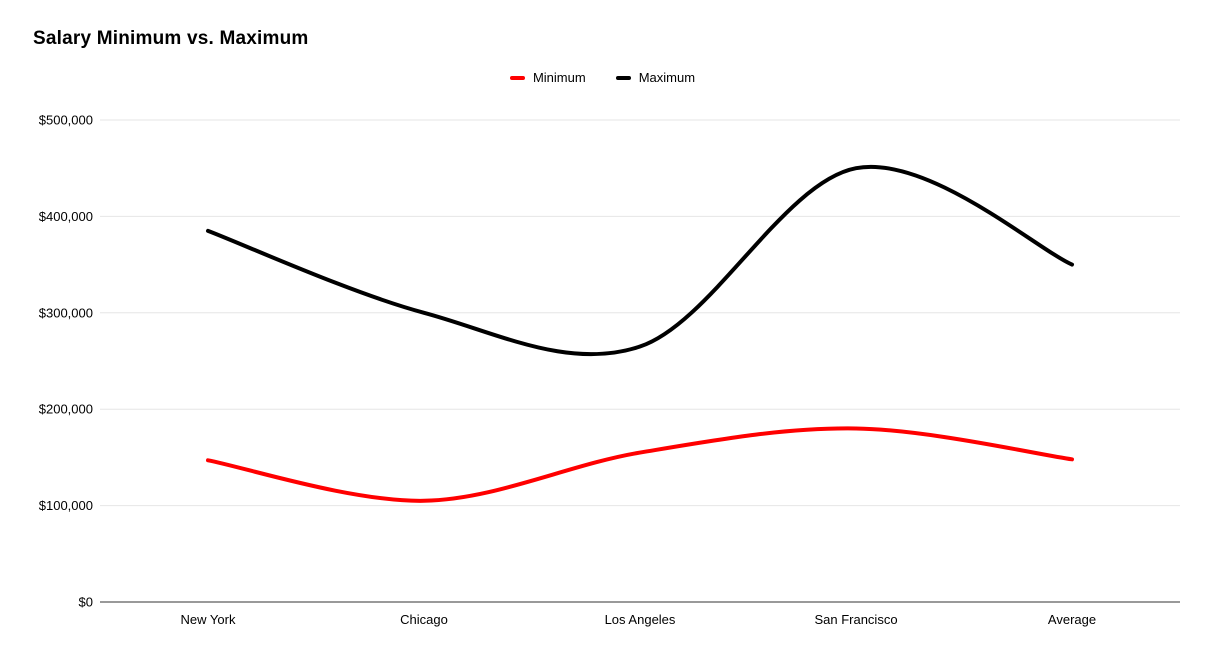  I want to click on x-tick-label: Chicago, so click(424, 619).